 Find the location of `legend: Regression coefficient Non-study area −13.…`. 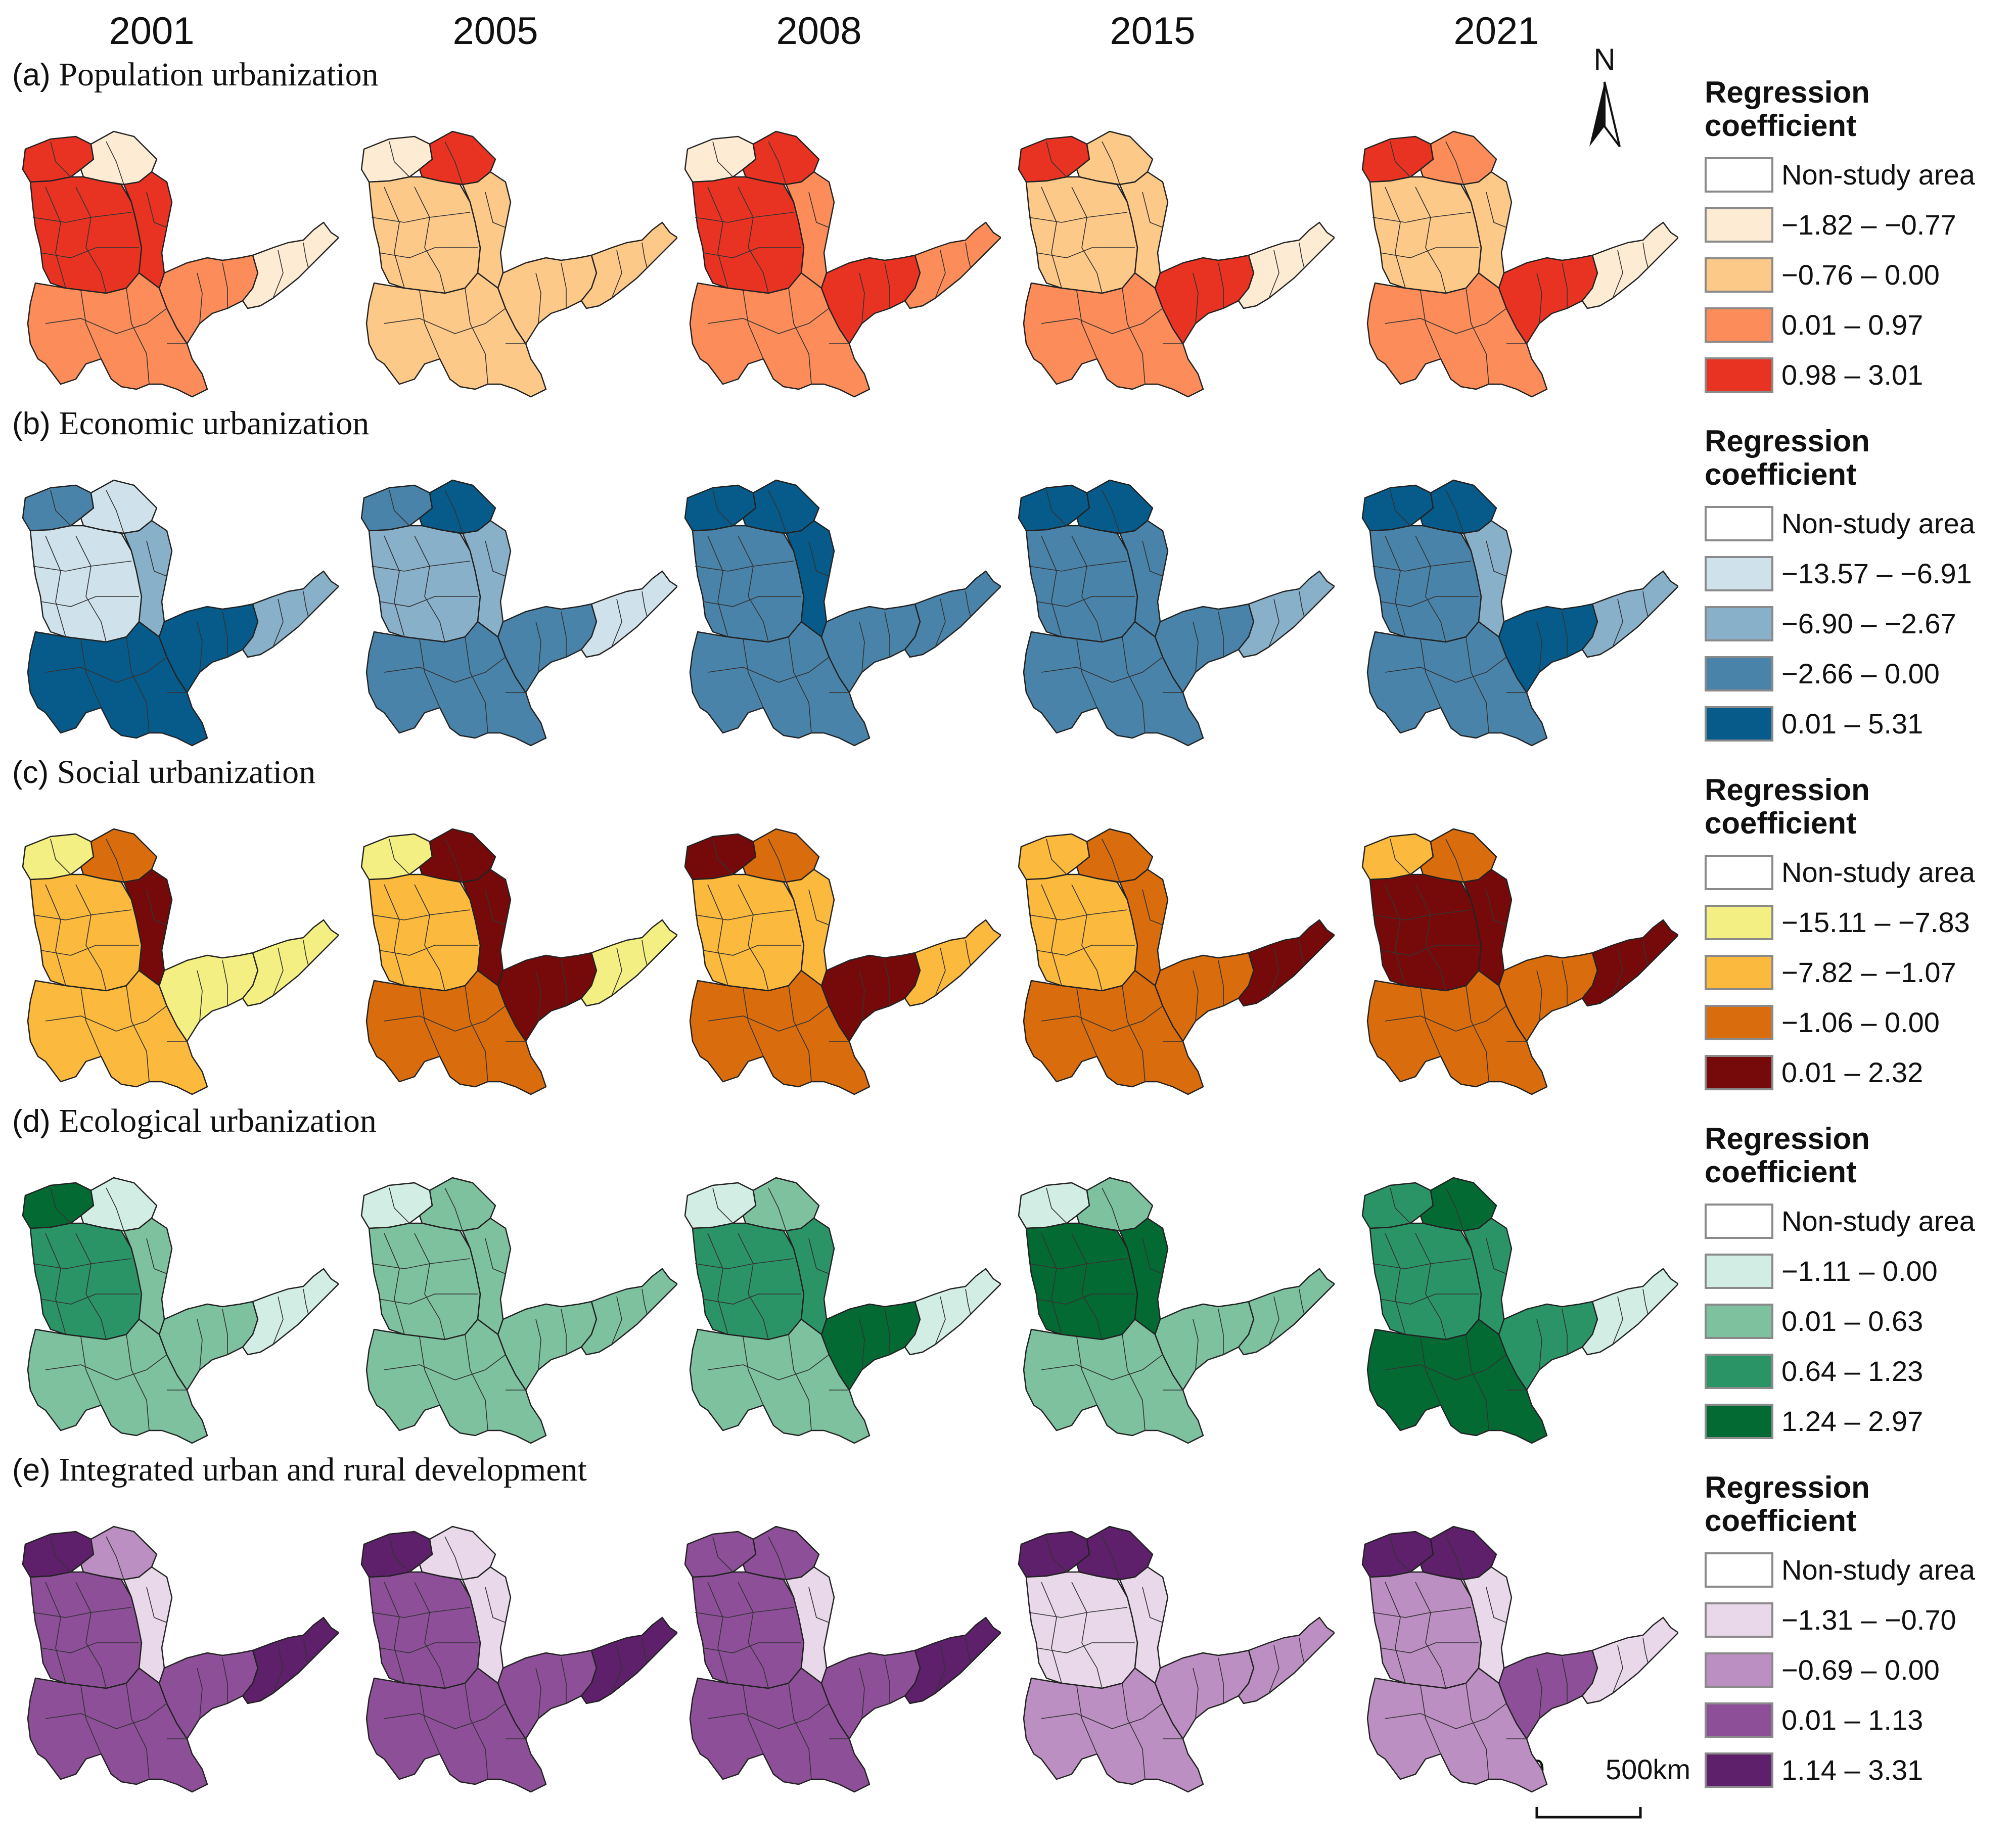

legend: Regression coefficient Non-study area −13.… is located at coordinates (1856, 587).